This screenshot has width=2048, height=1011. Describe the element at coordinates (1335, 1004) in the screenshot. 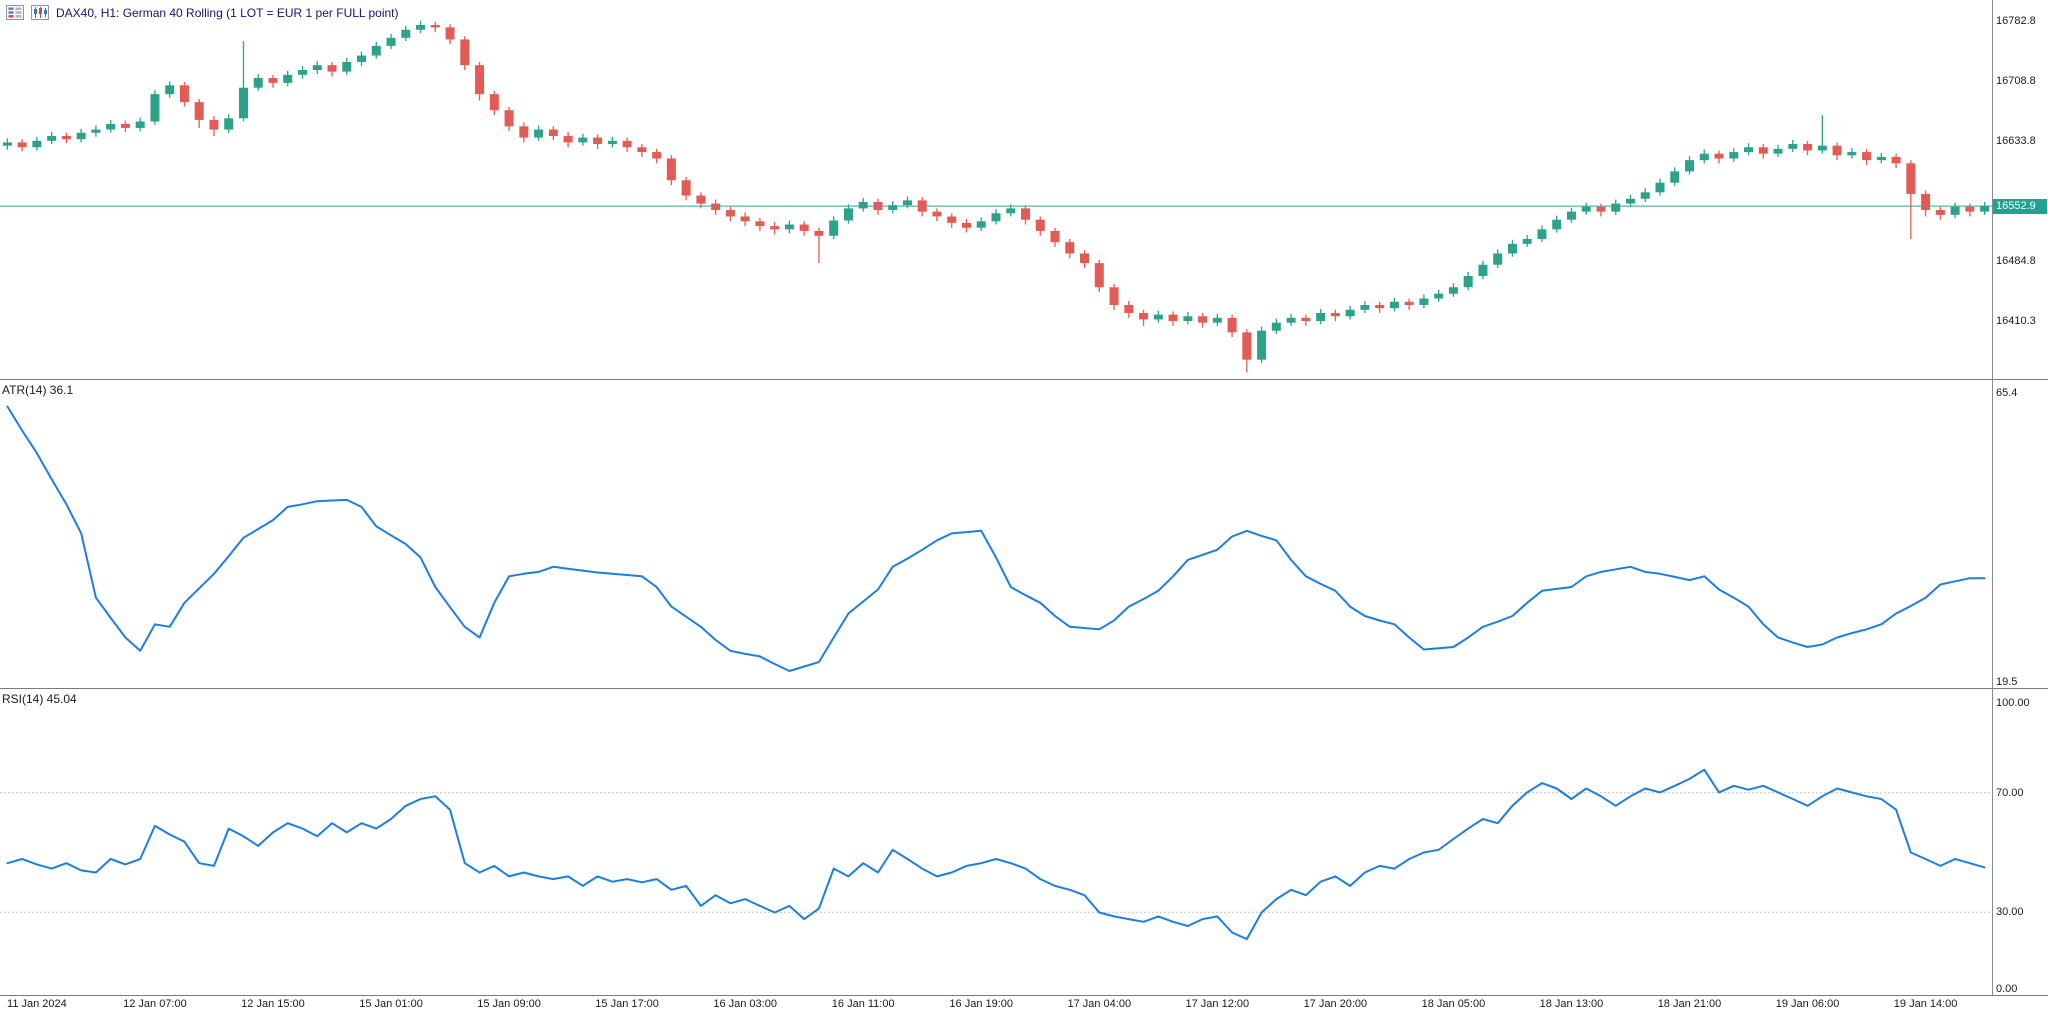

I see `time-axis-label: 17 Jan 20:00` at that location.